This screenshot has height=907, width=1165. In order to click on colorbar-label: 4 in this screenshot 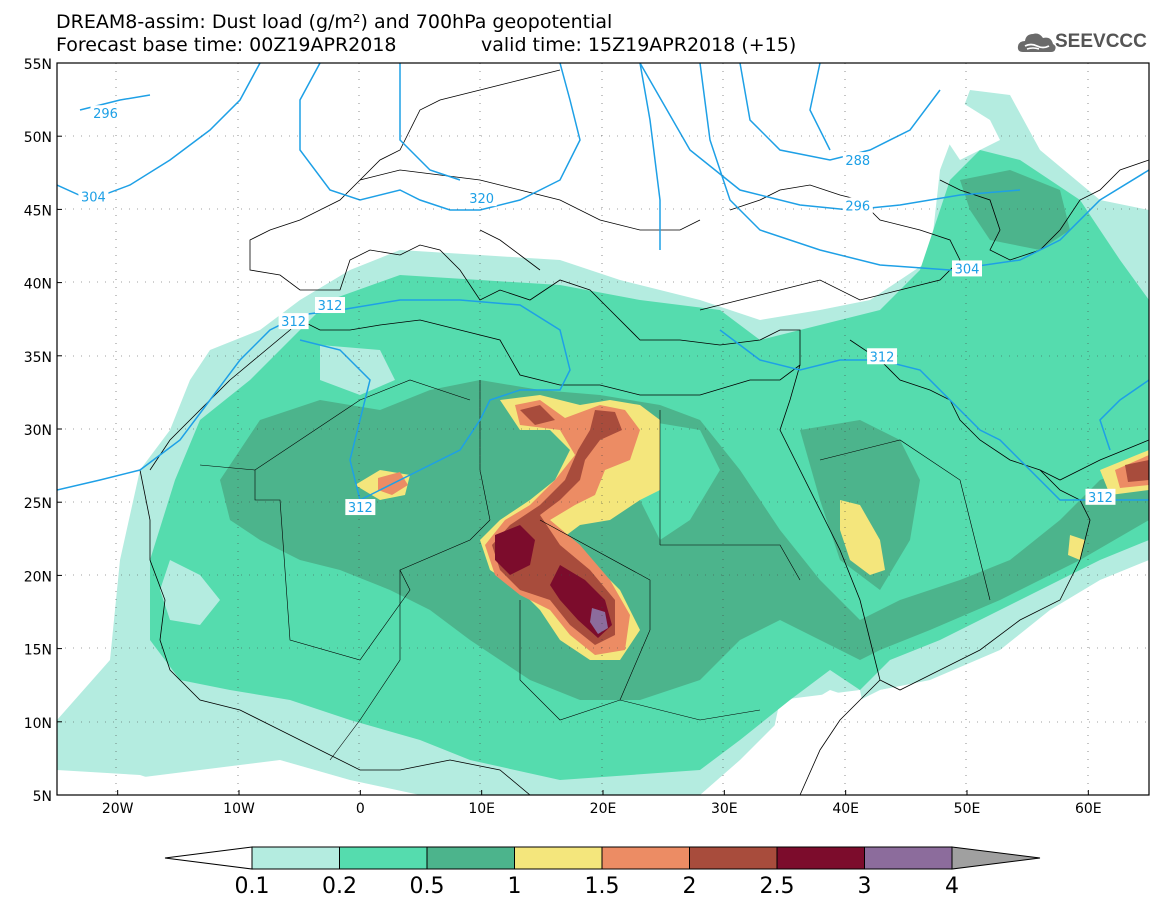, I will do `click(952, 886)`.